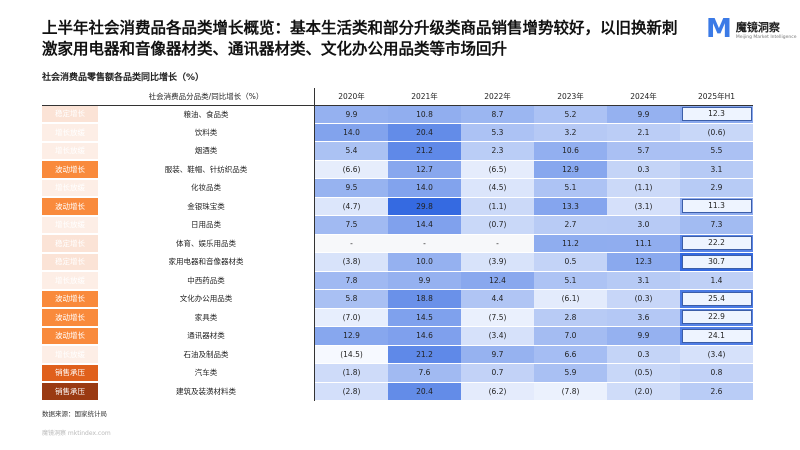  What do you see at coordinates (424, 206) in the screenshot?
I see `cell: 29.8` at bounding box center [424, 206].